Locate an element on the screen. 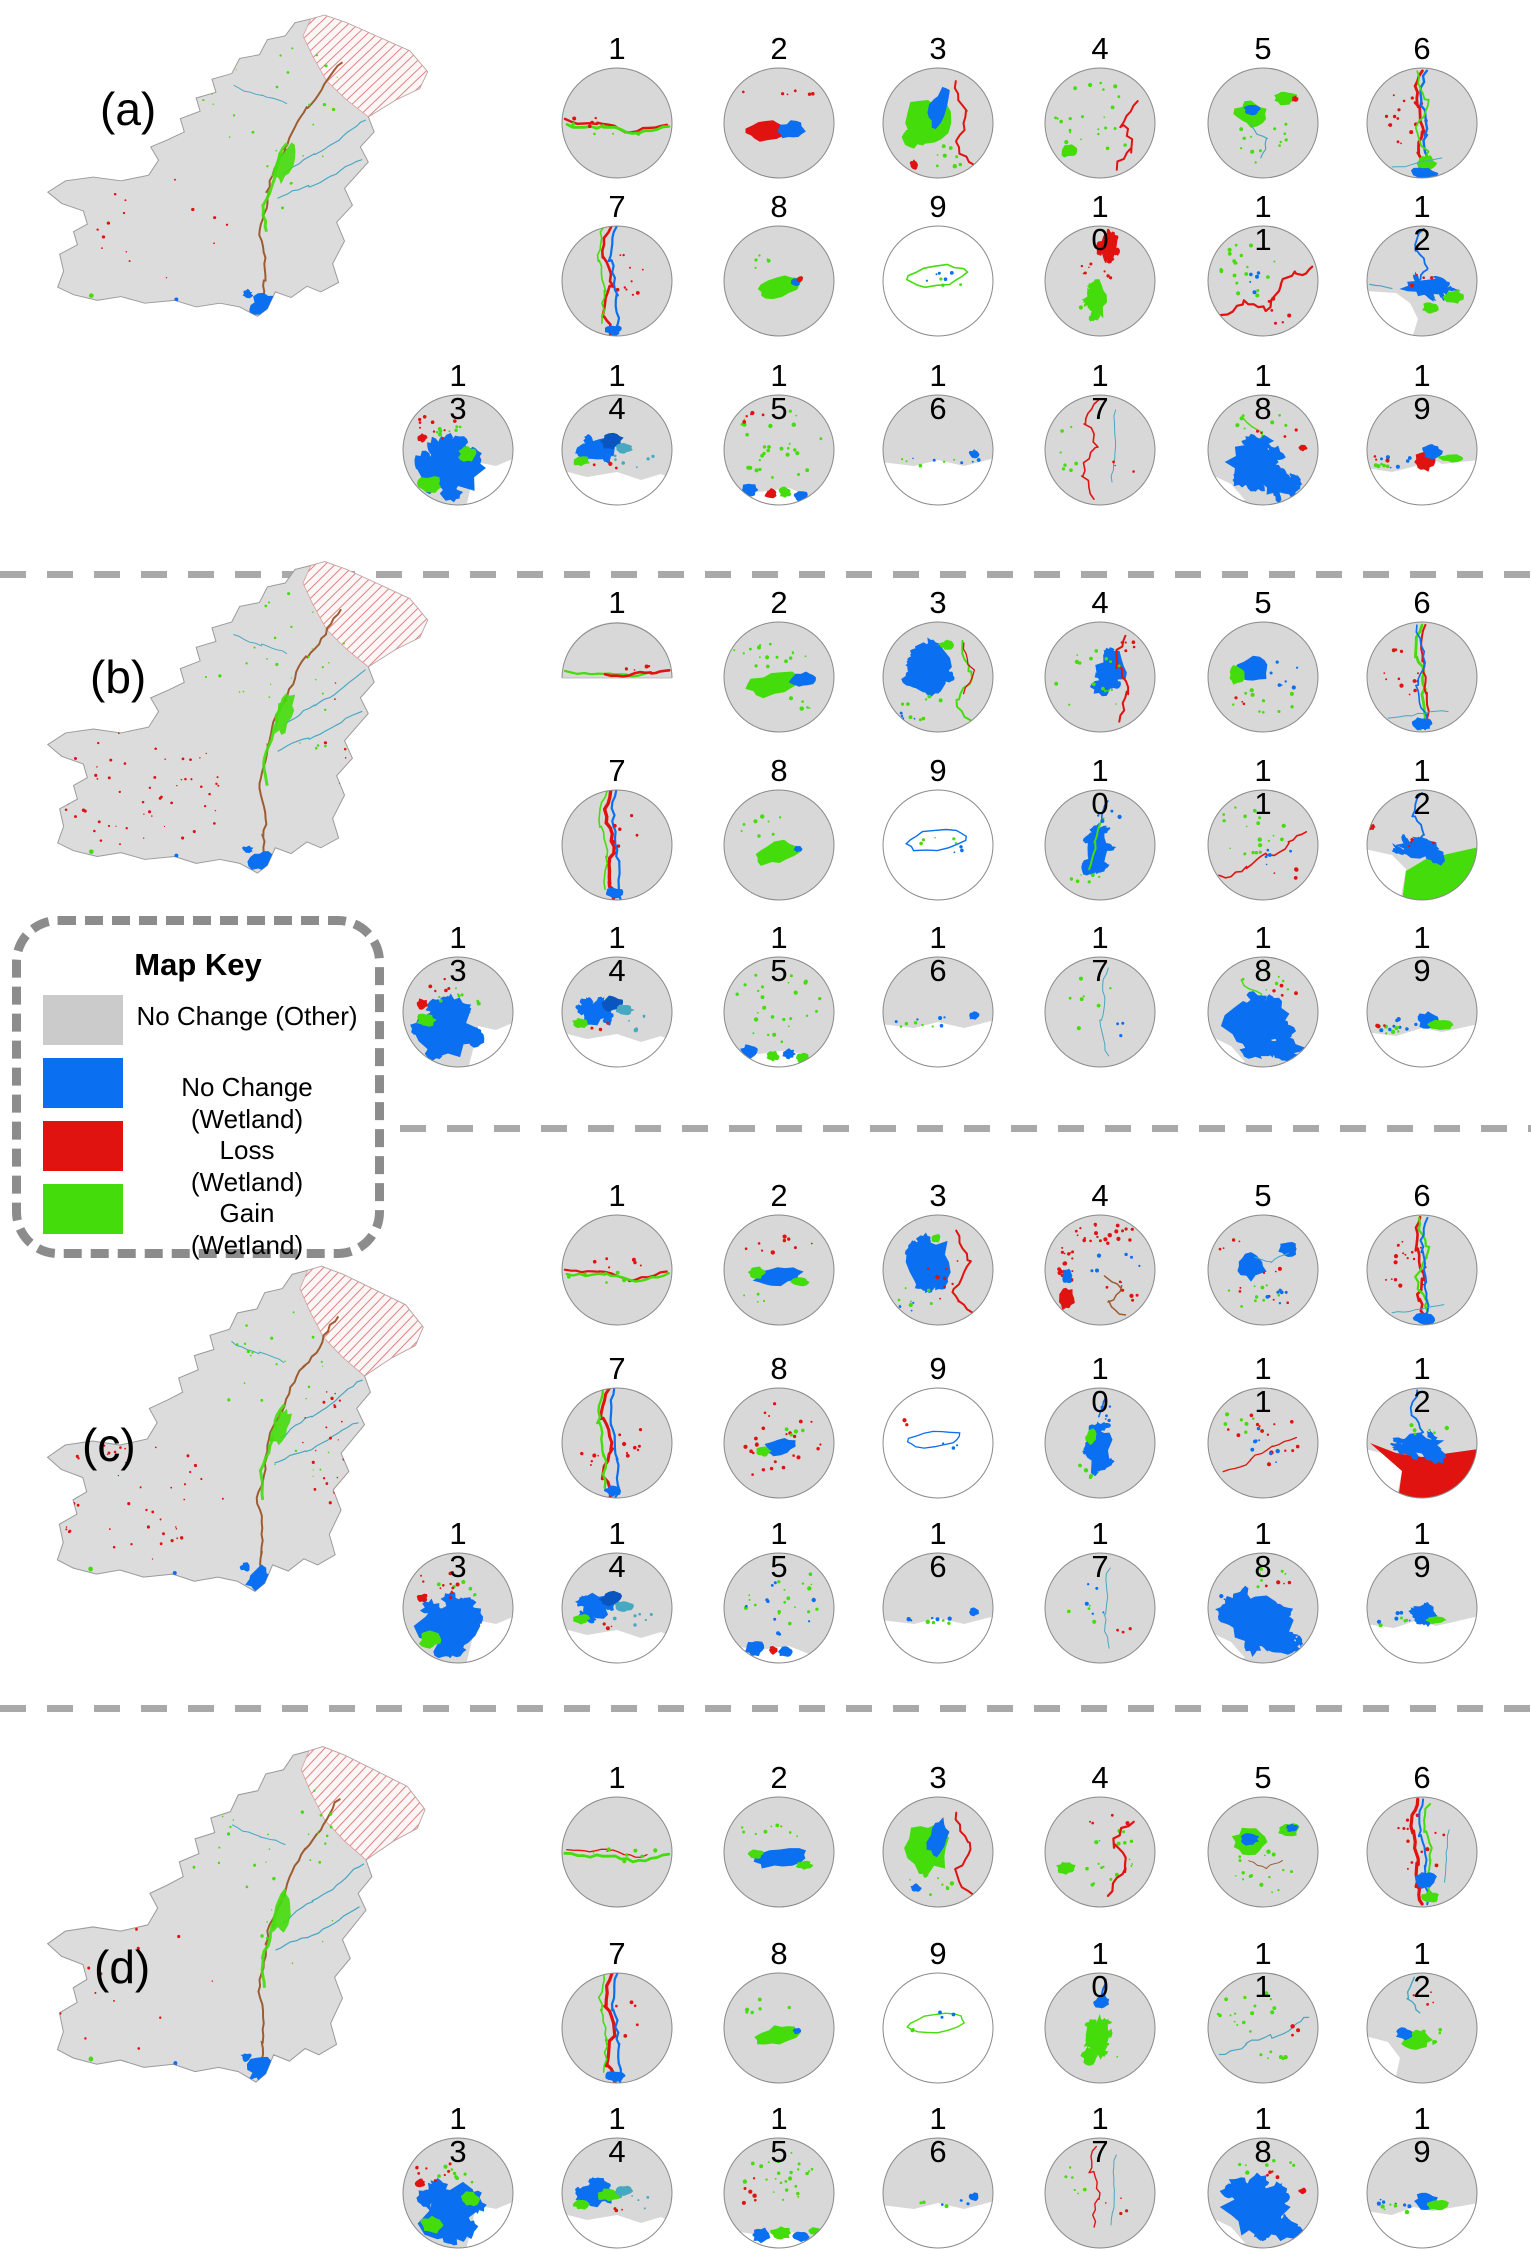 Image resolution: width=1531 pixels, height=2250 pixels. inset-number-d-1: 1 is located at coordinates (617, 1777).